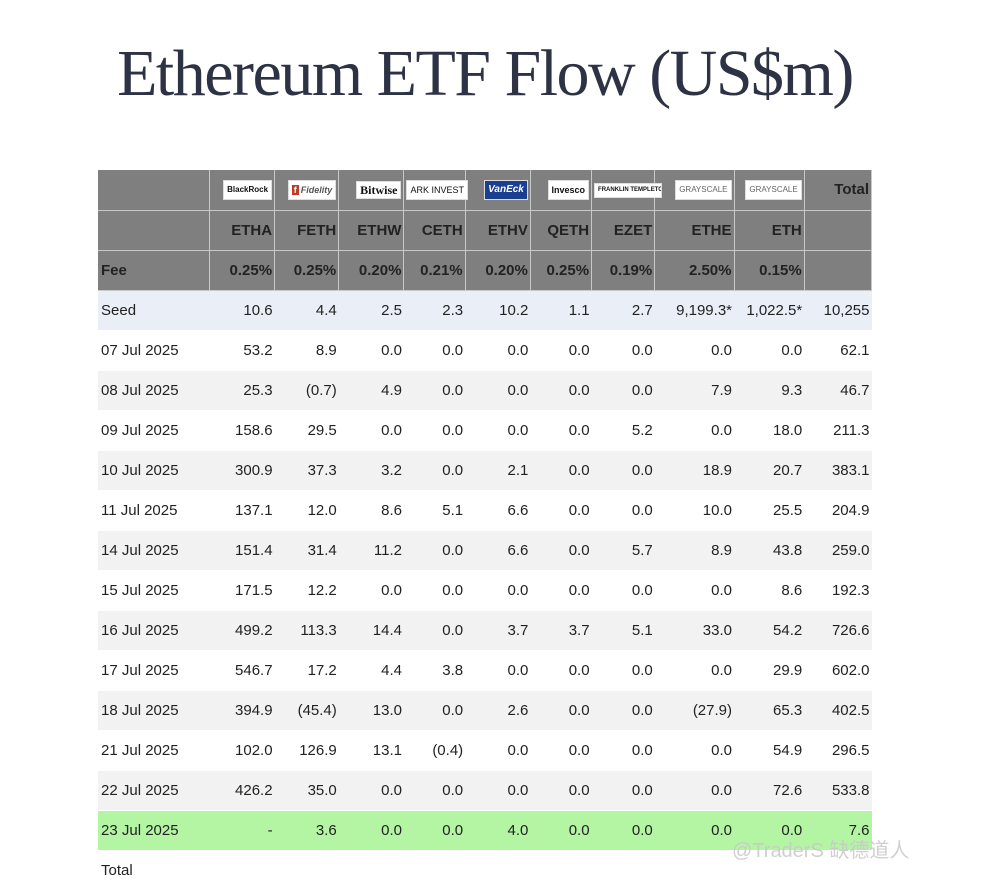 Image resolution: width=988 pixels, height=891 pixels. What do you see at coordinates (838, 830) in the screenshot?
I see `row-total: 7.6` at bounding box center [838, 830].